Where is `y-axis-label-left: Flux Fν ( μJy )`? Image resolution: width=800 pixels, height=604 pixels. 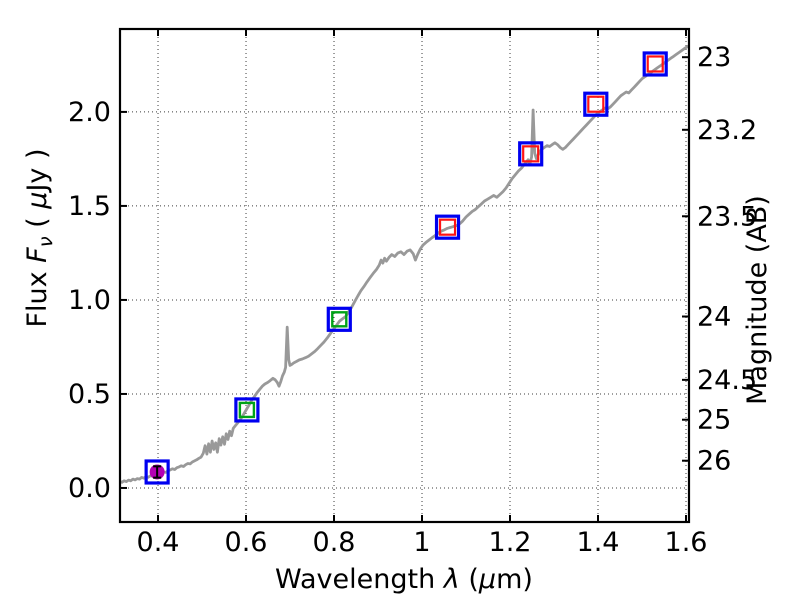
y-axis-label-left: Flux Fν ( μJy ) is located at coordinates (39, 237).